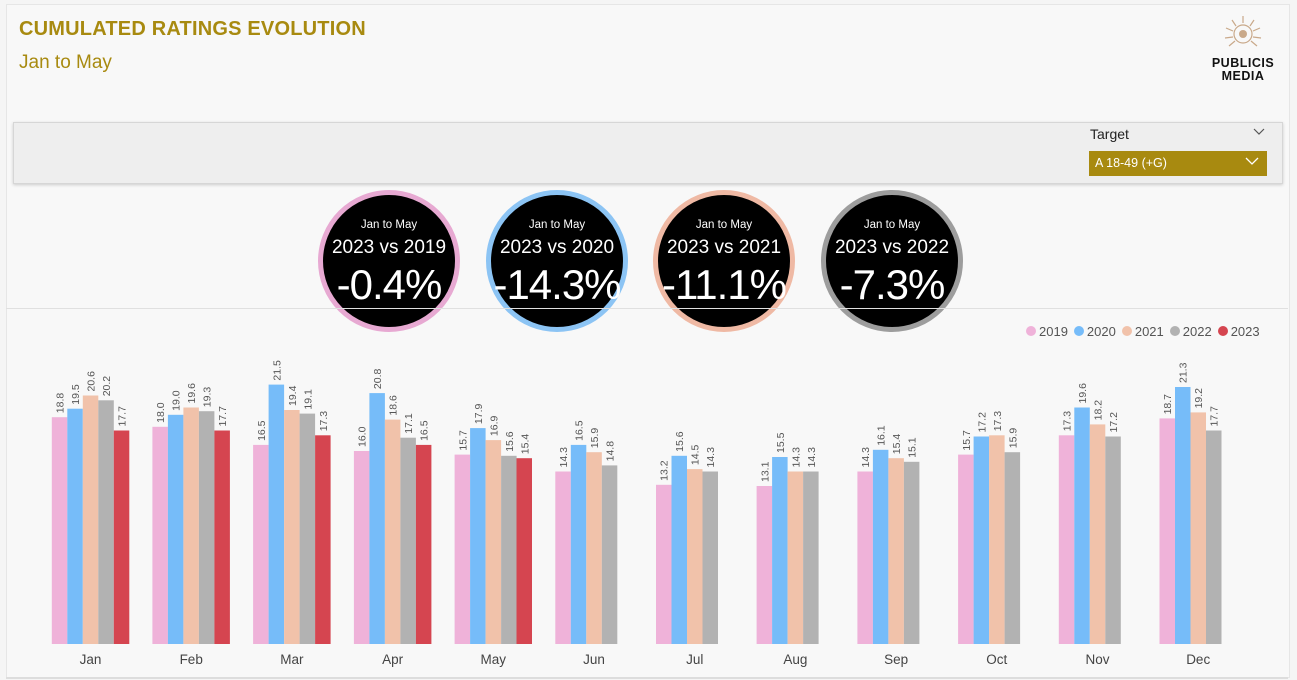 Image resolution: width=1297 pixels, height=680 pixels. Describe the element at coordinates (90, 520) in the screenshot. I see `bar-2021-jan` at that location.